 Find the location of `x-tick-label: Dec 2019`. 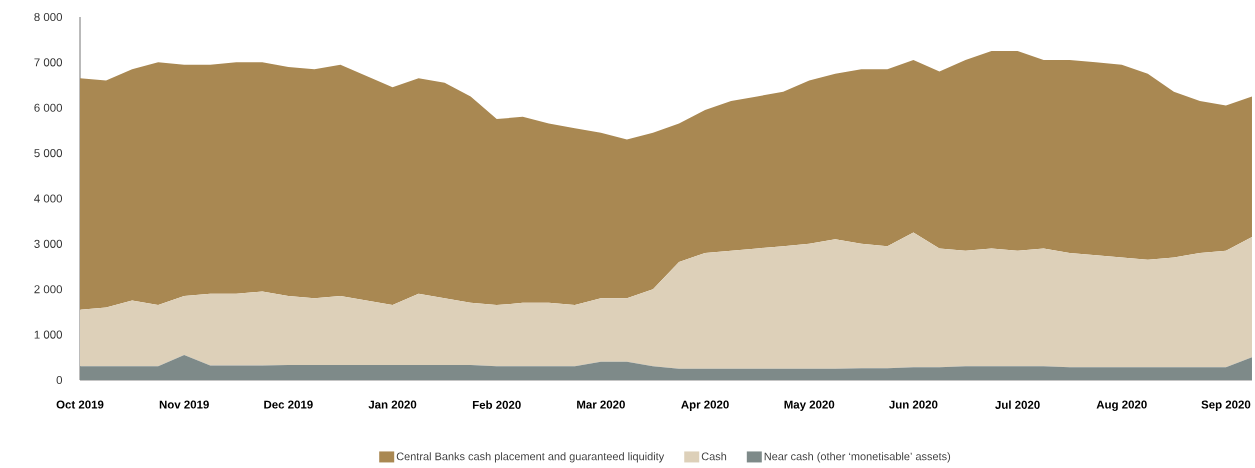

x-tick-label: Dec 2019 is located at coordinates (288, 404).